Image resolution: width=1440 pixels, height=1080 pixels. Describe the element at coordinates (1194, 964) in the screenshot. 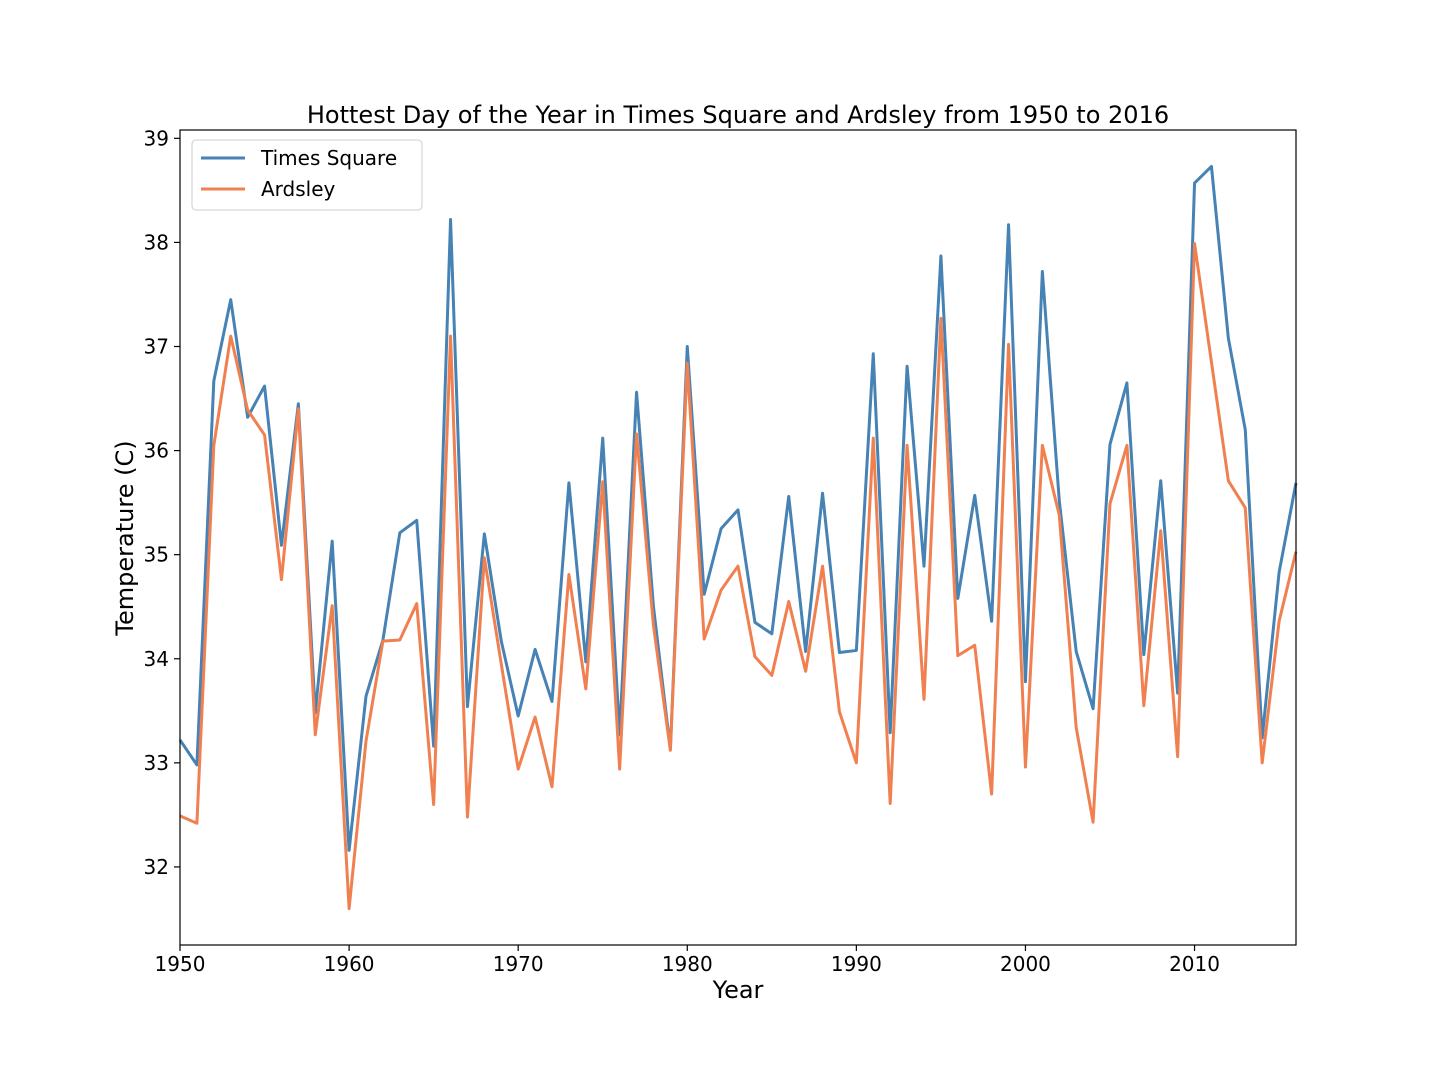

I see `x-tick-label: 2010` at that location.